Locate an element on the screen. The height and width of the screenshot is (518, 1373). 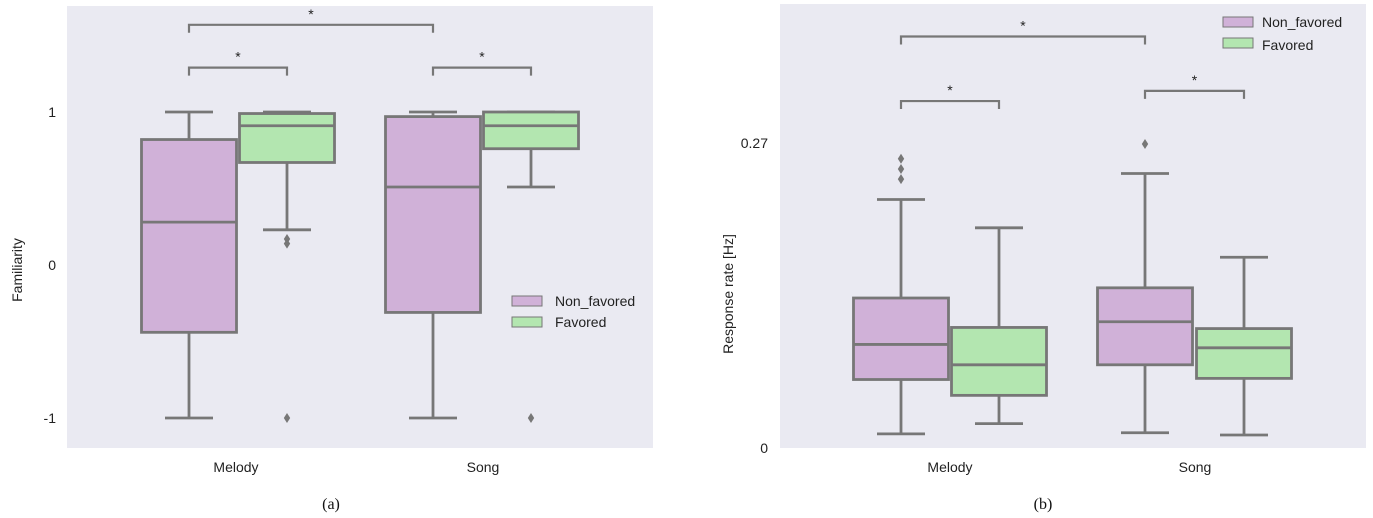
box-0-song-favored is located at coordinates (531, 266).